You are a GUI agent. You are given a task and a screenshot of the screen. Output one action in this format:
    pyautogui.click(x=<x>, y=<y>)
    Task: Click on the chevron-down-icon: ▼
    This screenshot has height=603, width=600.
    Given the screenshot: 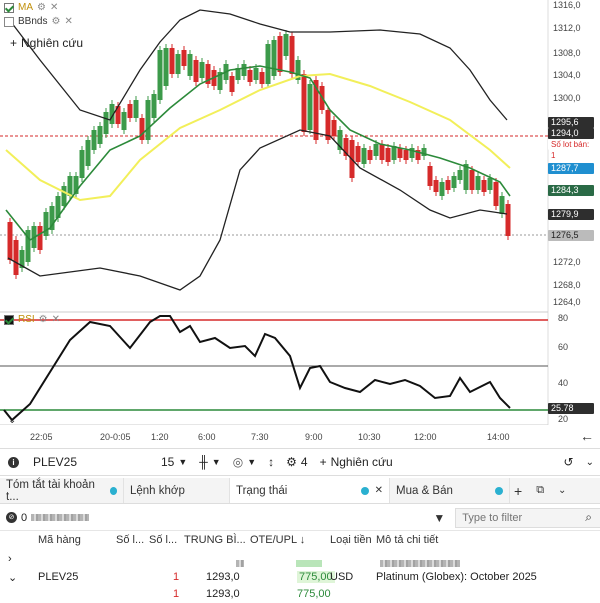 What is the action you would take?
    pyautogui.click(x=252, y=462)
    